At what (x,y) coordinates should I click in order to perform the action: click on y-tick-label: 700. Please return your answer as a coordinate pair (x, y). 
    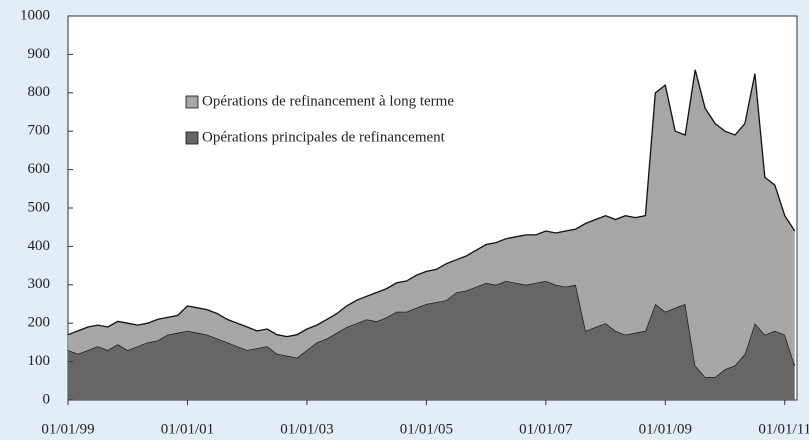
    Looking at the image, I should click on (39, 131).